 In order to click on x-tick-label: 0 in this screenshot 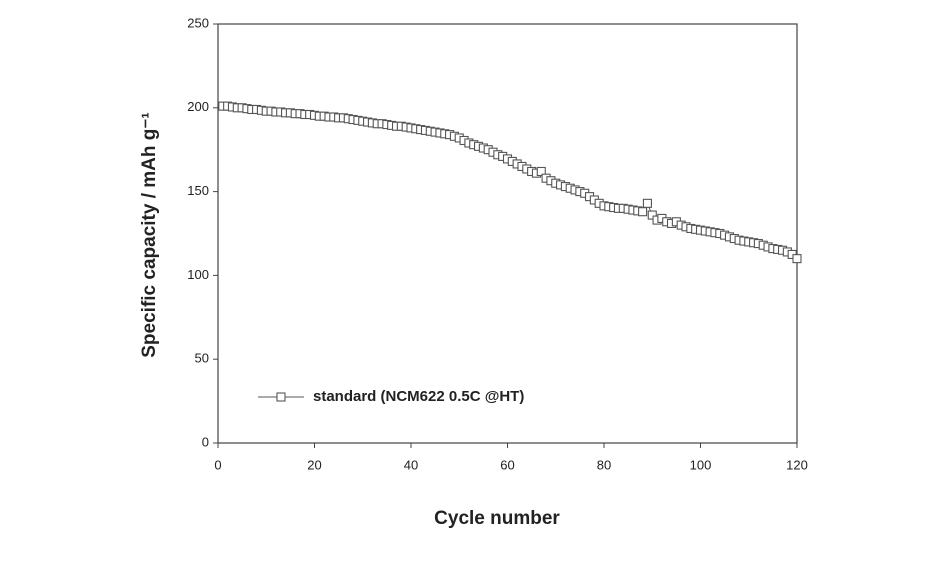, I will do `click(217, 464)`.